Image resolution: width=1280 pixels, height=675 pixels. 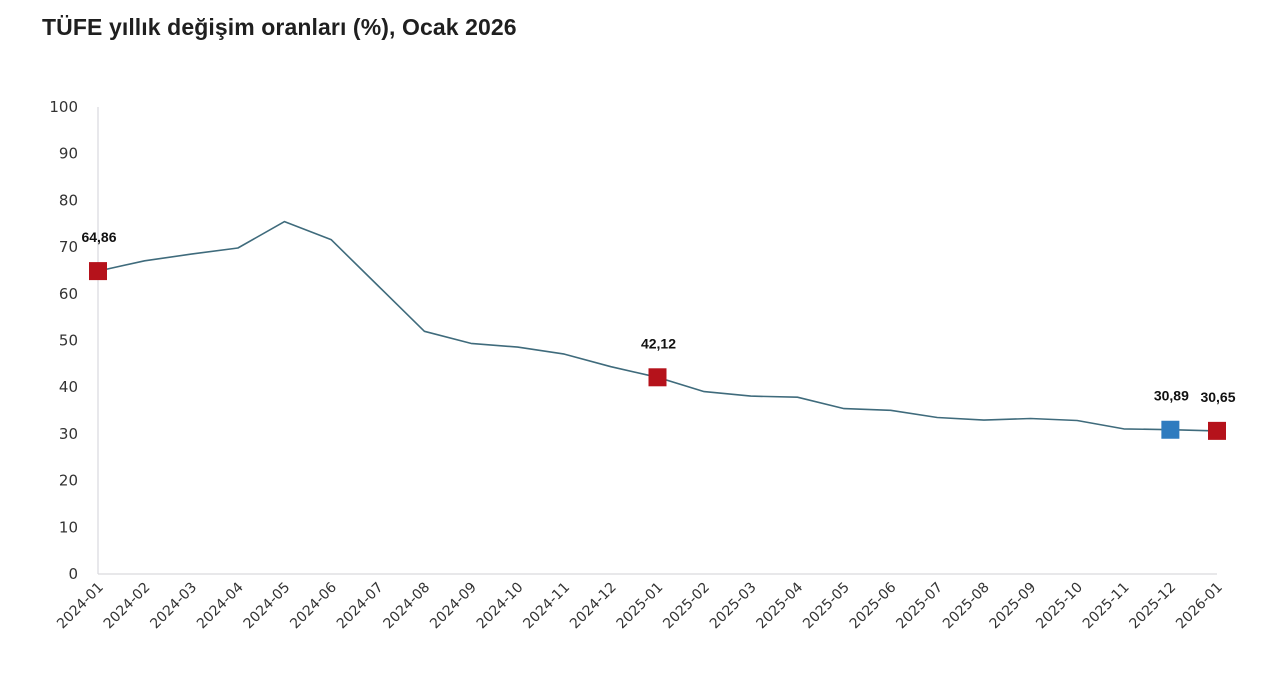 I want to click on x-tick-label: 2024-12, so click(x=593, y=606).